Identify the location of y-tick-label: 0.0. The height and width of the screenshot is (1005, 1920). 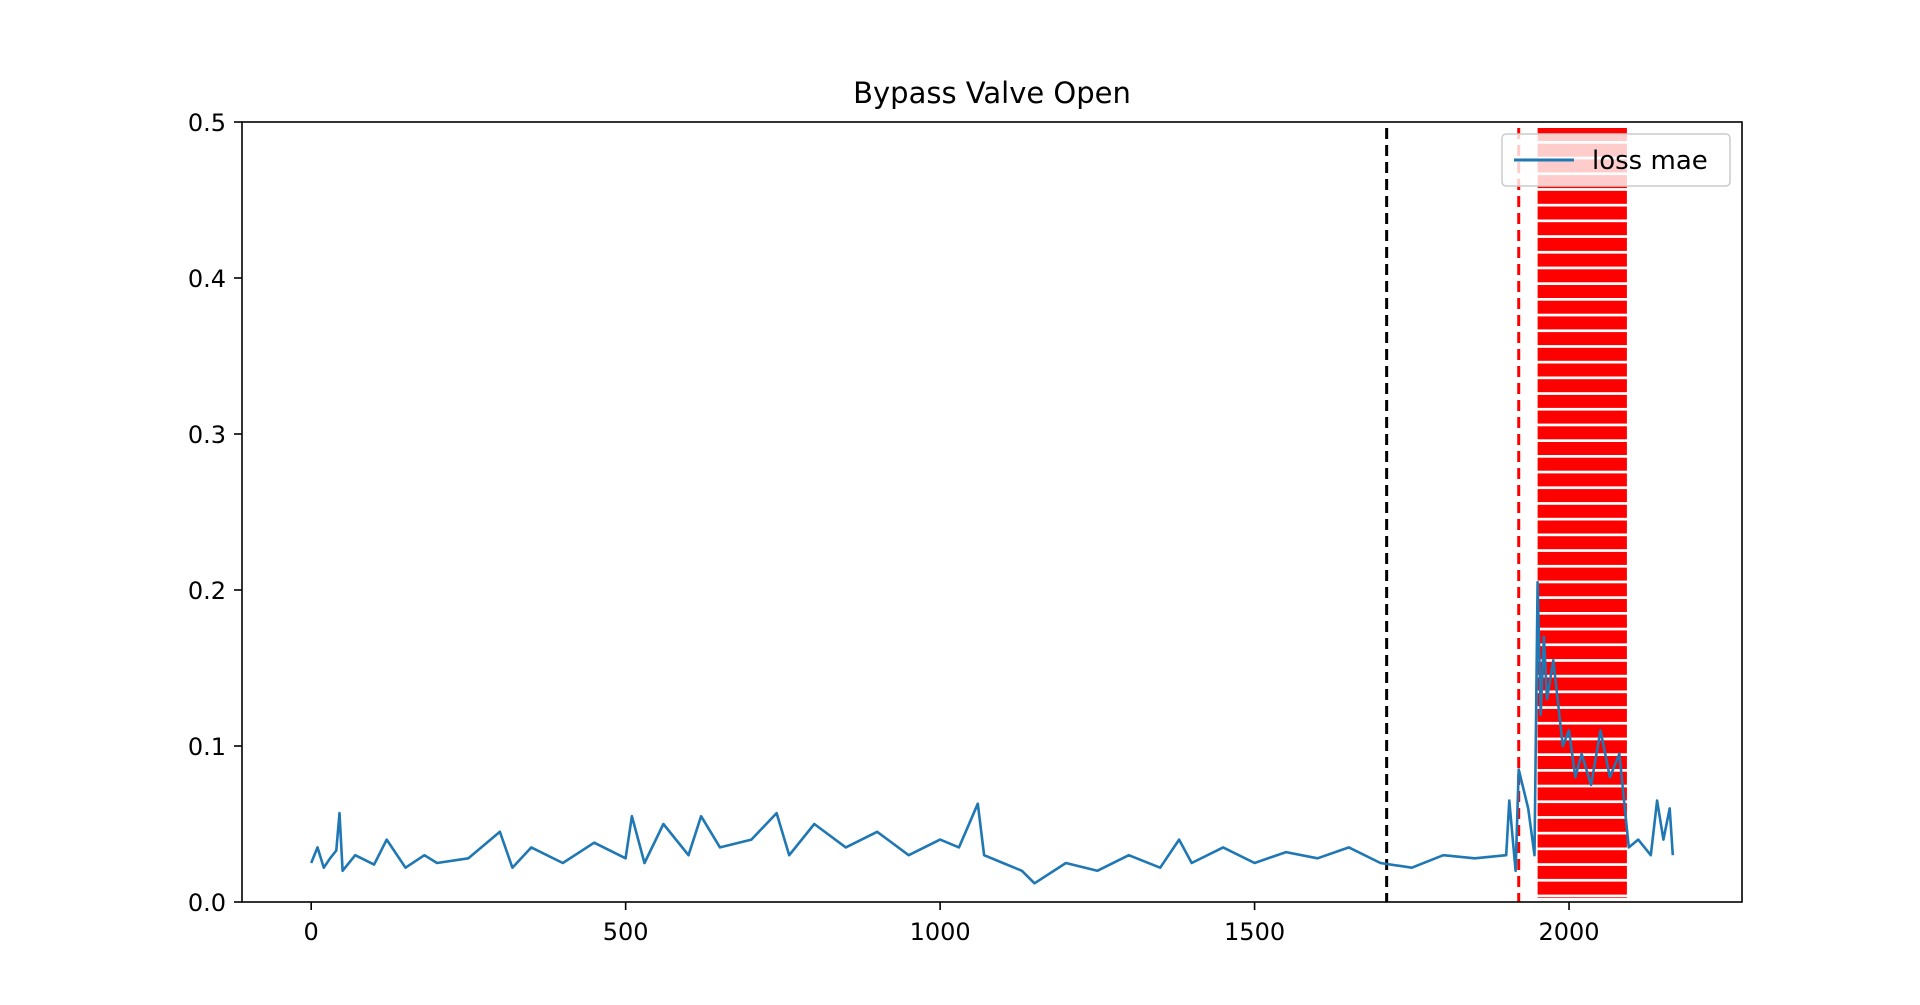
(207, 903).